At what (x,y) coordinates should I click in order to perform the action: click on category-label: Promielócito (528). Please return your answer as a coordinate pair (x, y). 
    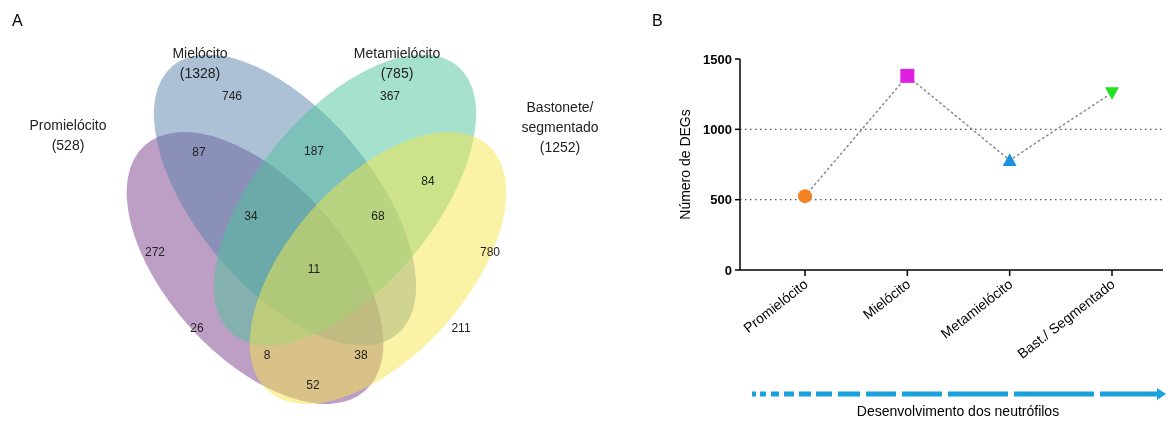
    Looking at the image, I should click on (68, 135).